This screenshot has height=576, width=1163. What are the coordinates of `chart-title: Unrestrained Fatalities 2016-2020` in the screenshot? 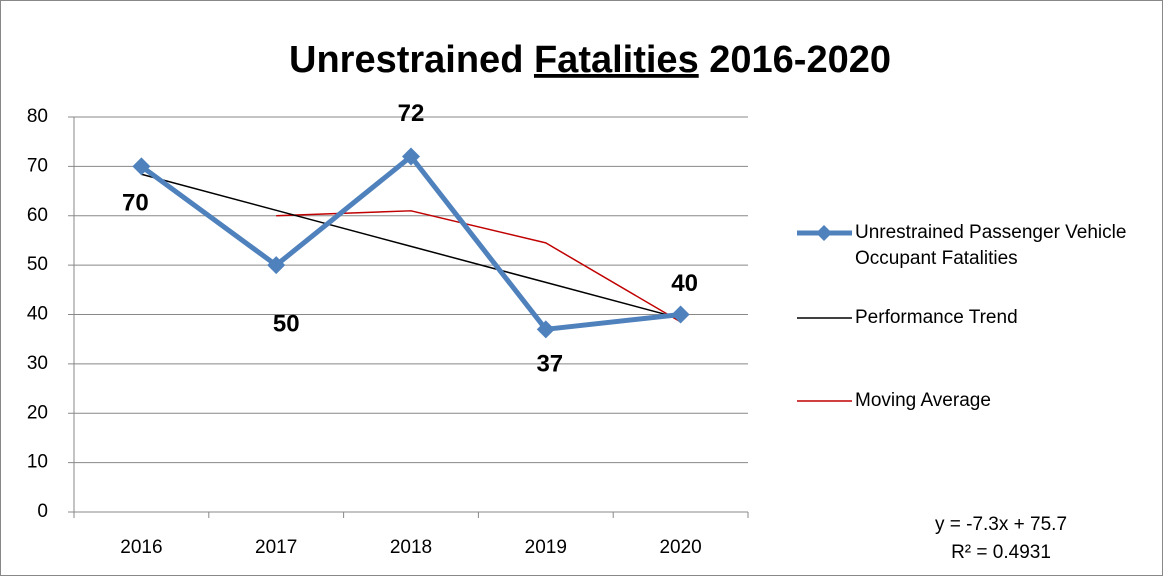 It's located at (590, 60).